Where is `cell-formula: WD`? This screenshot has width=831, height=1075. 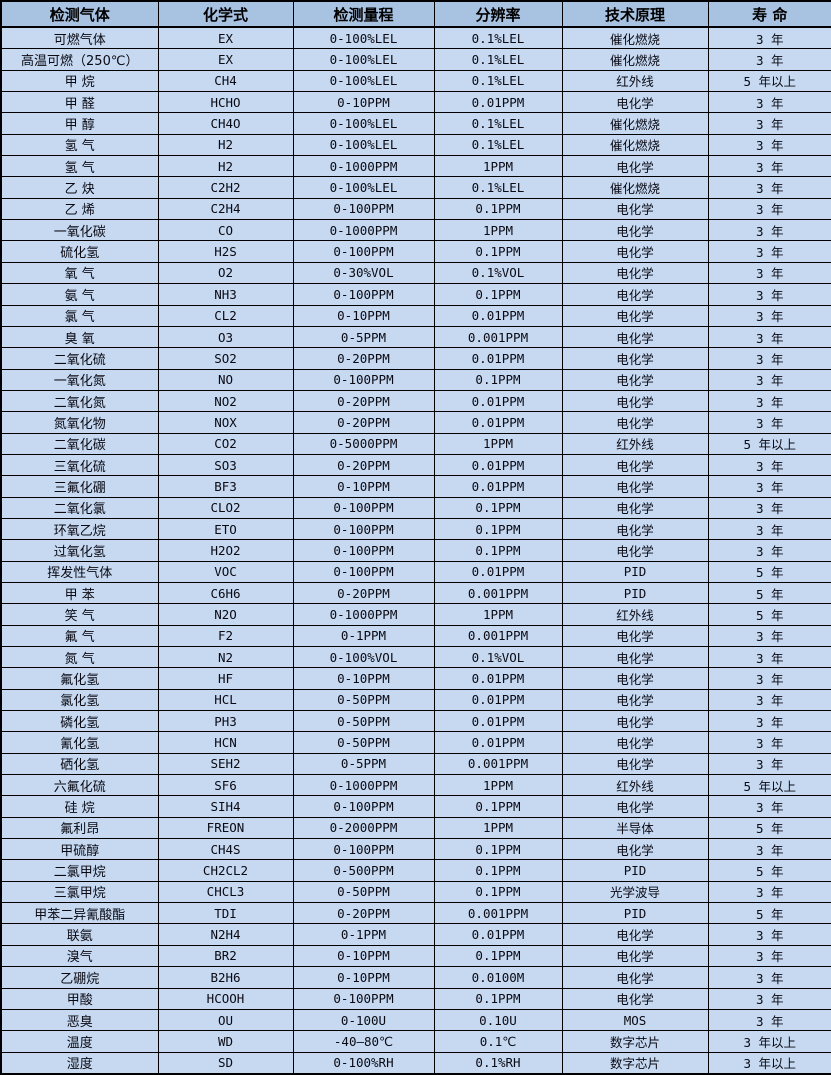 cell-formula: WD is located at coordinates (225, 1041).